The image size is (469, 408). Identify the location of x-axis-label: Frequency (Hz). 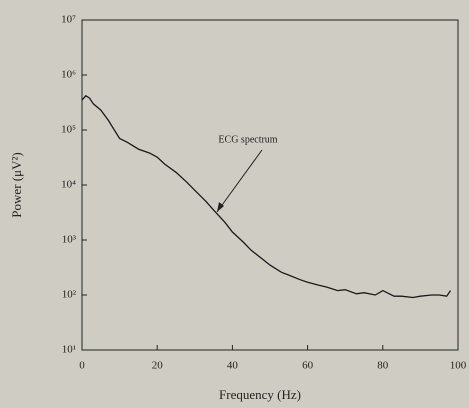
(260, 394).